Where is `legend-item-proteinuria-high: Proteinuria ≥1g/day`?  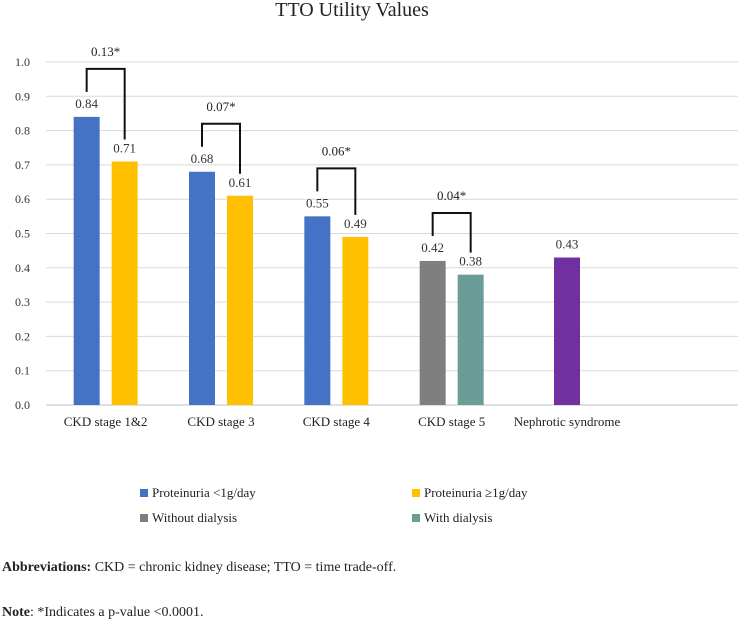
legend-item-proteinuria-high: Proteinuria ≥1g/day is located at coordinates (470, 493).